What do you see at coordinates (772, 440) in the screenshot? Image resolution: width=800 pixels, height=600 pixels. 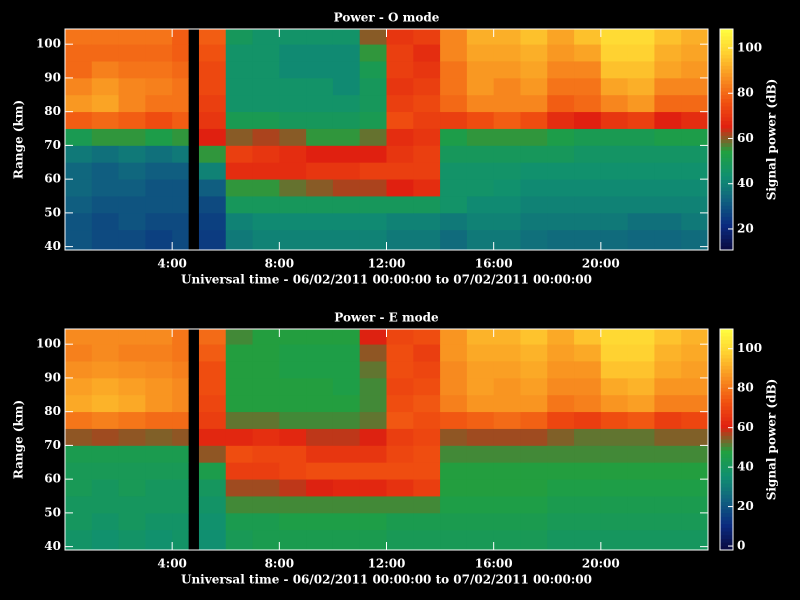 I see `colorbar-label: Signal power (dB)` at bounding box center [772, 440].